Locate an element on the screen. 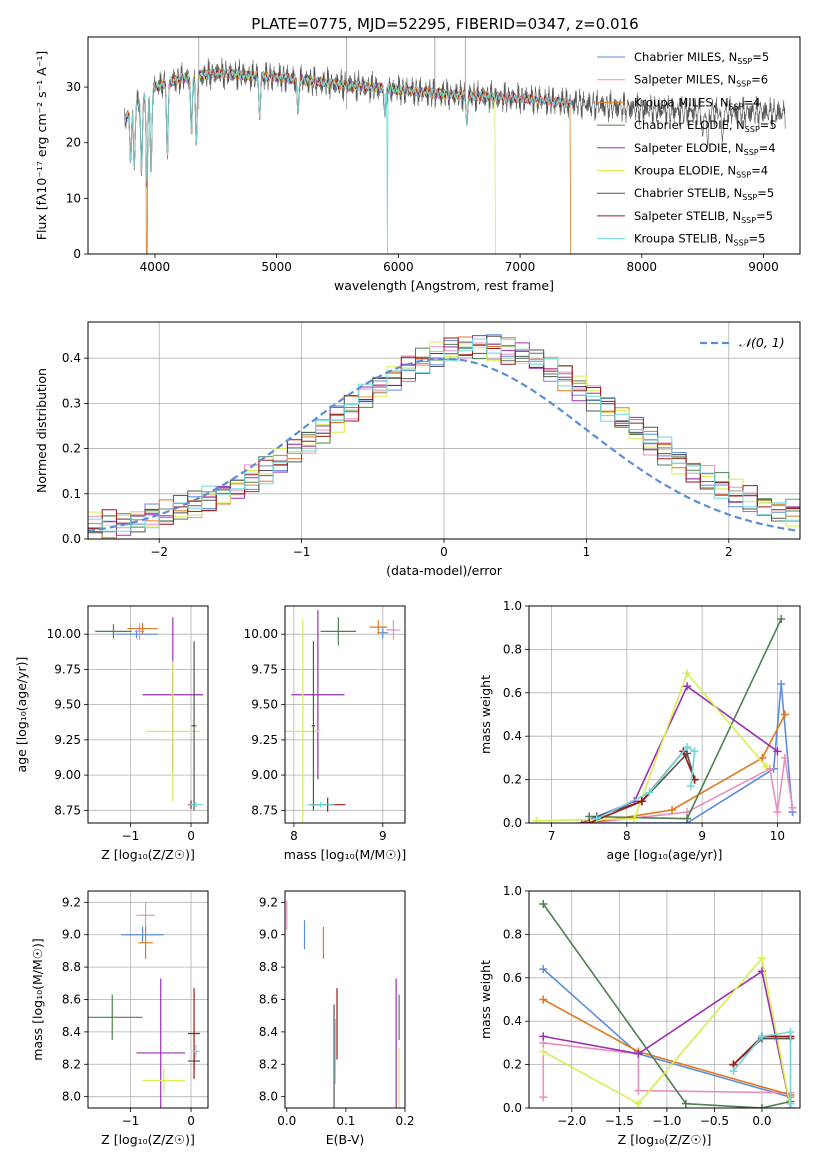  y-tick-label: 9.50 is located at coordinates (67, 705).